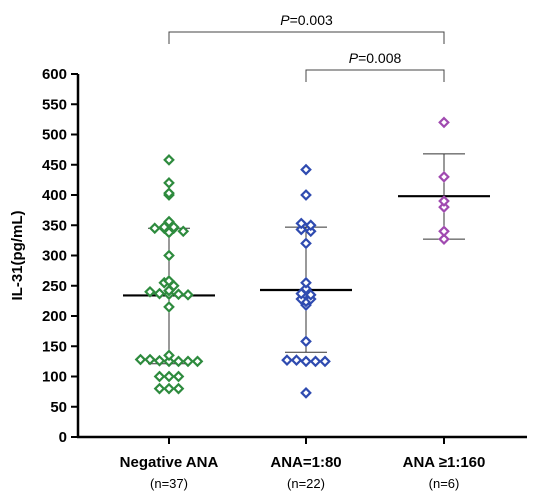 The image size is (537, 493). I want to click on category-n-label: (n=37), so click(169, 483).